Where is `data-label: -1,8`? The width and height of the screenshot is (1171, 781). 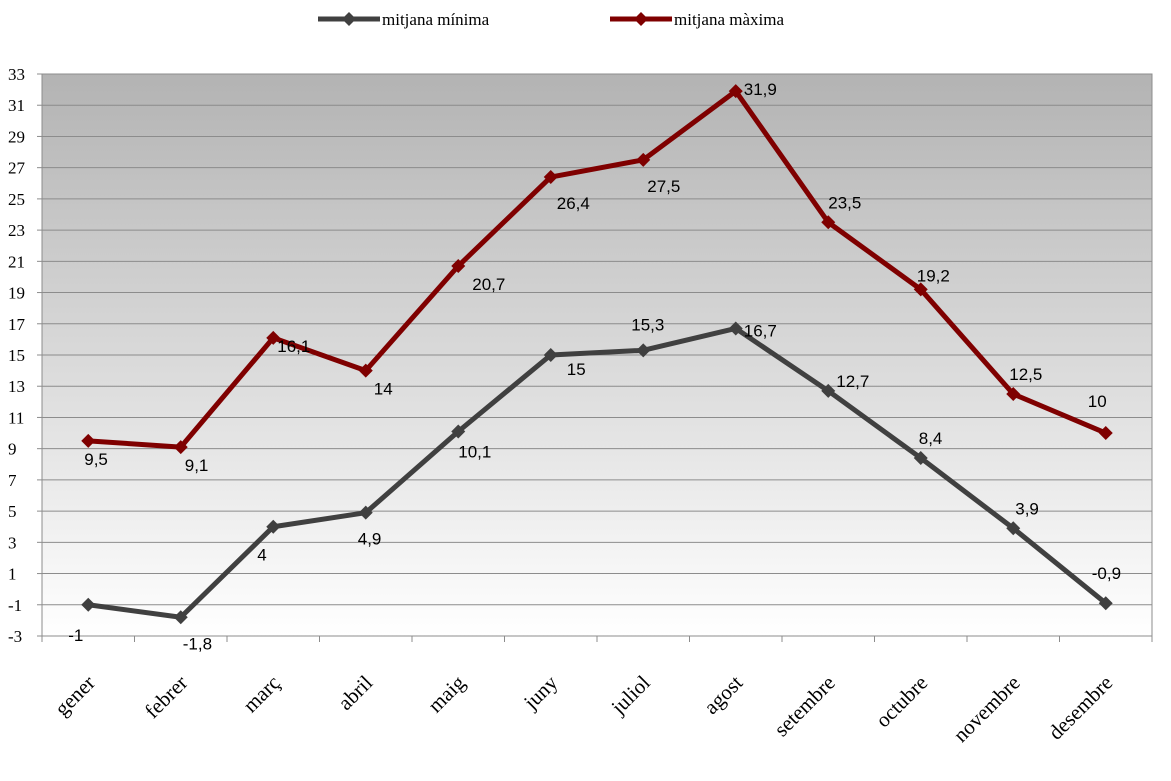
data-label: -1,8 is located at coordinates (197, 643).